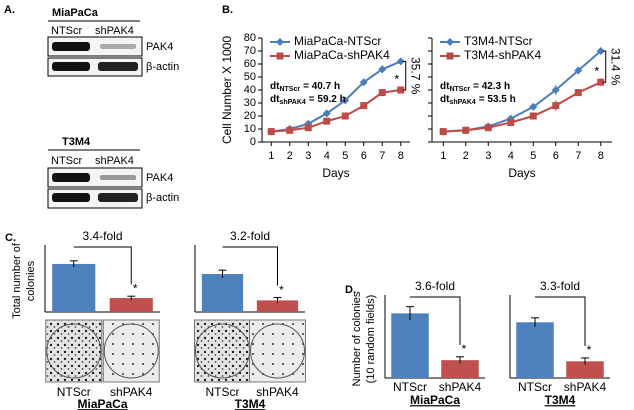  Describe the element at coordinates (253, 142) in the screenshot. I see `y-tick-label: 0` at that location.